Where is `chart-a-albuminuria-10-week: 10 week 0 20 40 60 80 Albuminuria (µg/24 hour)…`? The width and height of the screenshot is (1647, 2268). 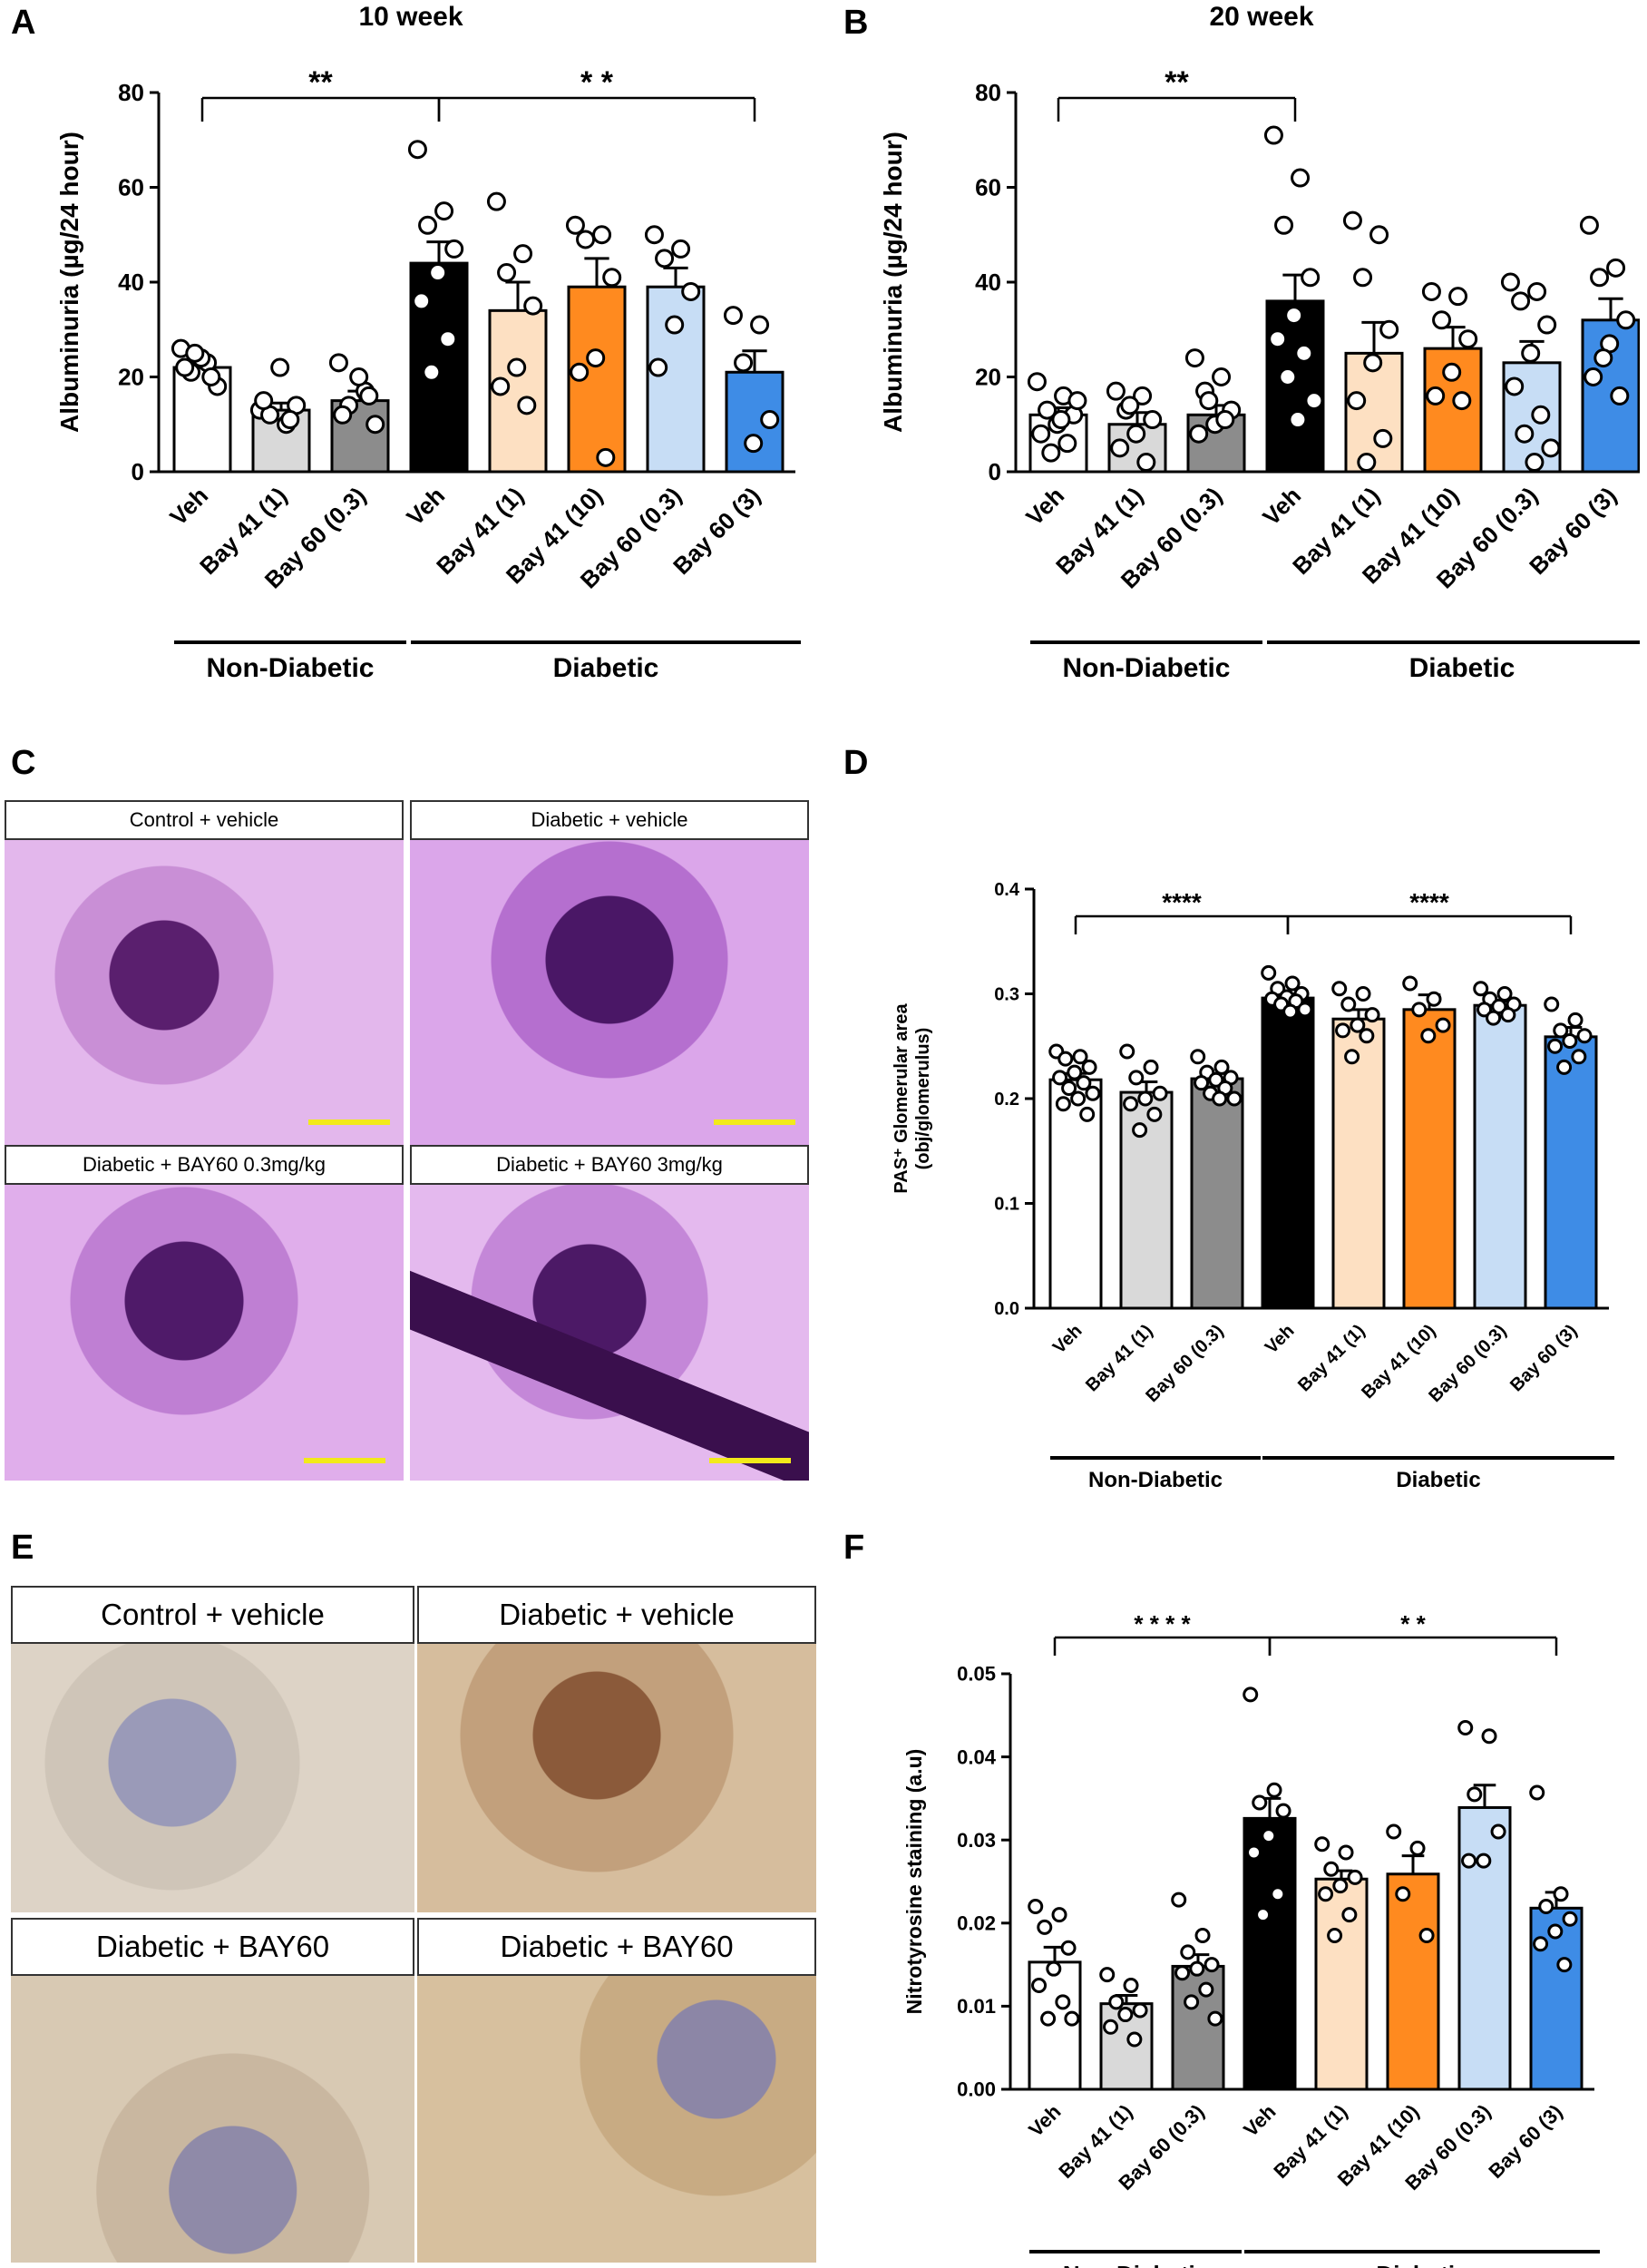 chart-a-albuminuria-10-week: 10 week 0 20 40 60 80 Albuminuria (µg/24 hour)… is located at coordinates (428, 343).